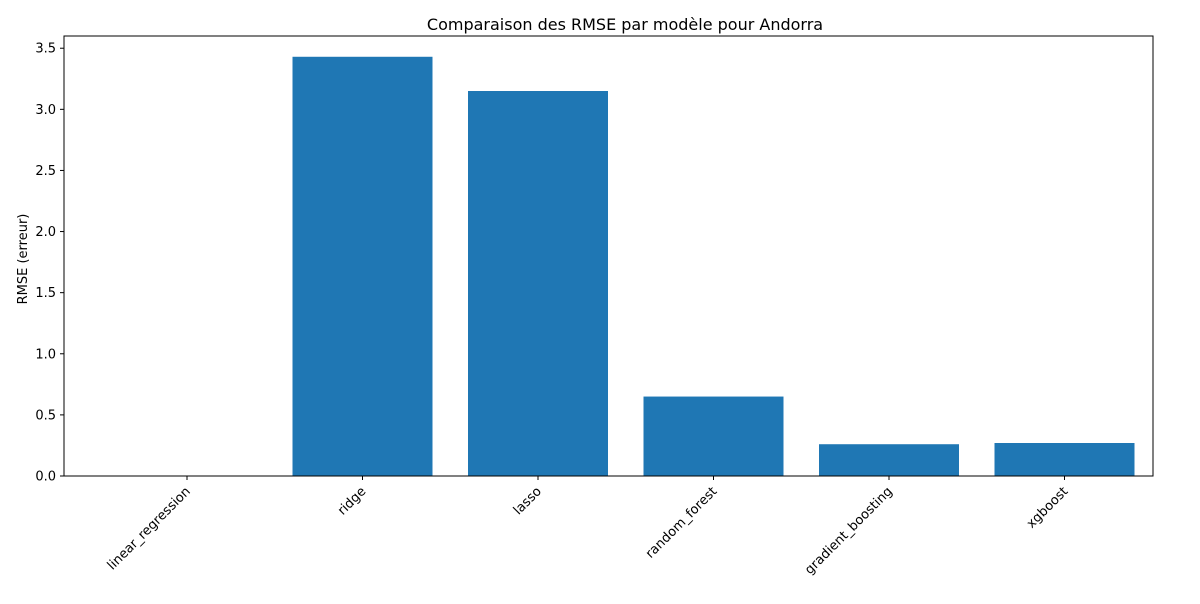  Describe the element at coordinates (23, 259) in the screenshot. I see `y-axis-label: RMSE (erreur)` at that location.